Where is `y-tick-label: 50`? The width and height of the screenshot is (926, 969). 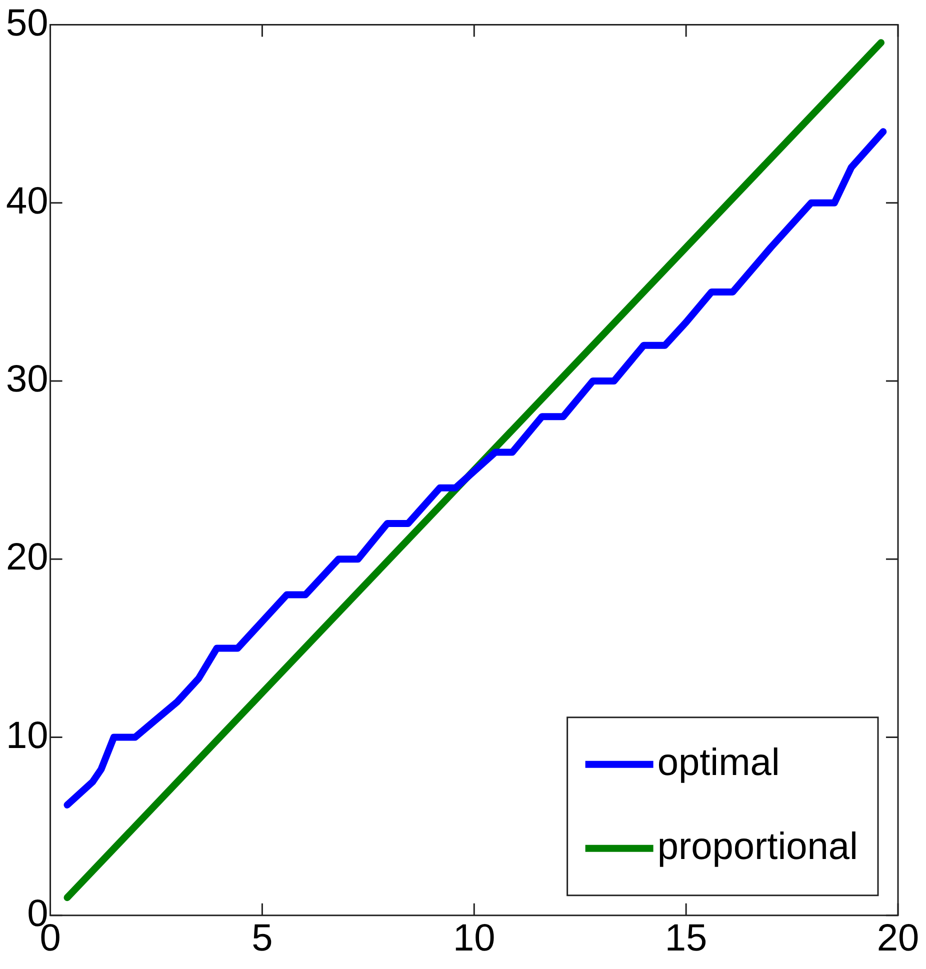
y-tick-label: 50 is located at coordinates (27, 23).